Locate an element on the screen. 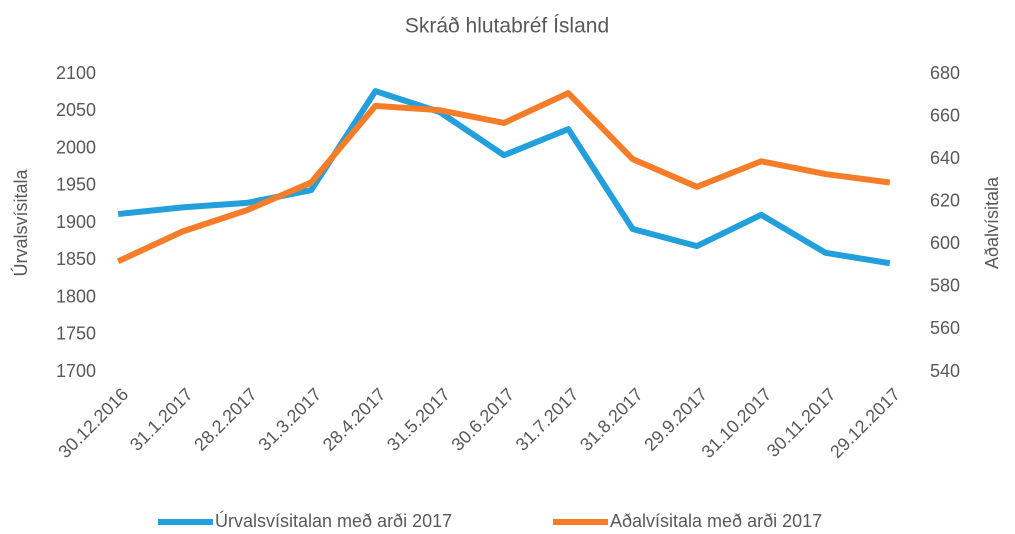  x-tick-label: 31.7.2017 is located at coordinates (547, 419).